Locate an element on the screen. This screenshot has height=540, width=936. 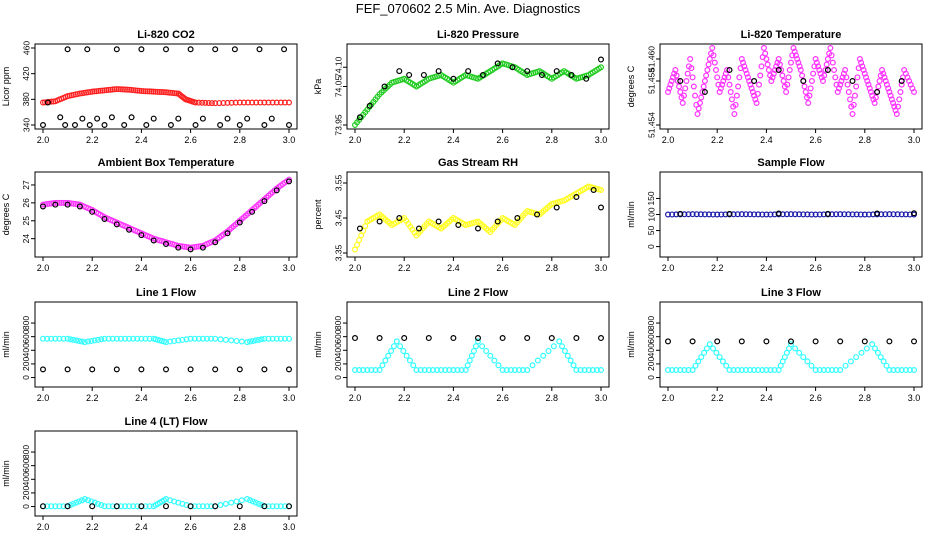
y-tick-label: 200 is located at coordinates (26, 493).